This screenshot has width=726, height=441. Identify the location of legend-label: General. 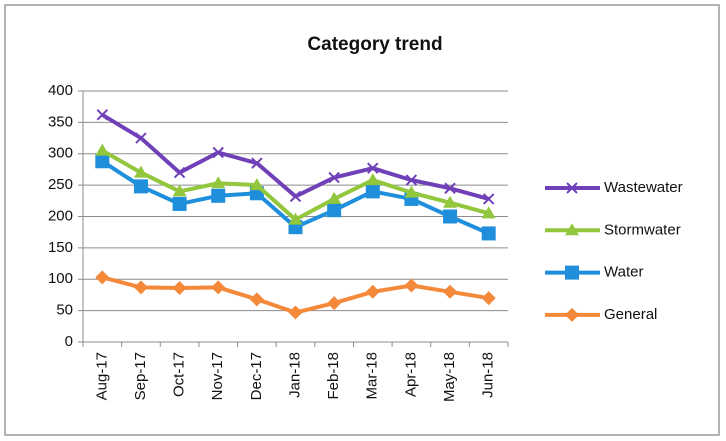
(630, 314).